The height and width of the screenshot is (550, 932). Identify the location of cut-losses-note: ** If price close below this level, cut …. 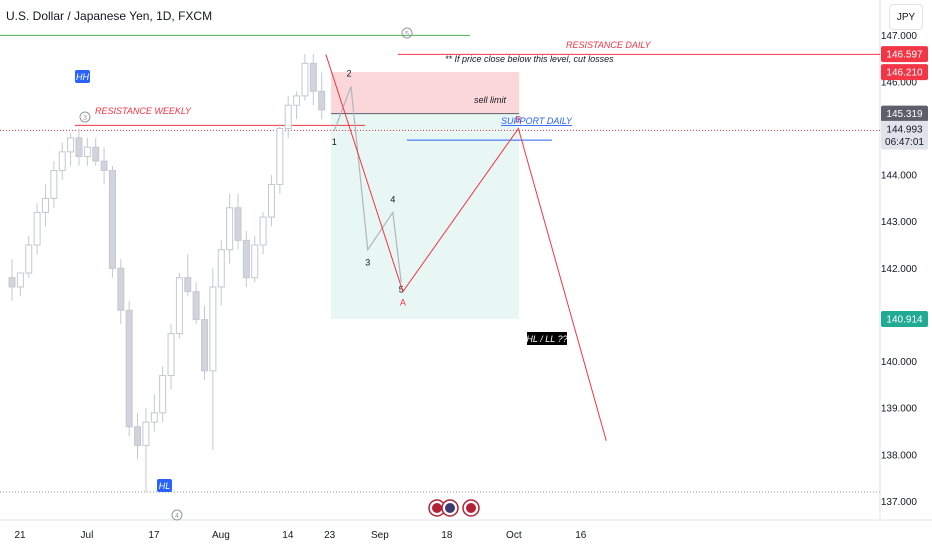
(529, 59).